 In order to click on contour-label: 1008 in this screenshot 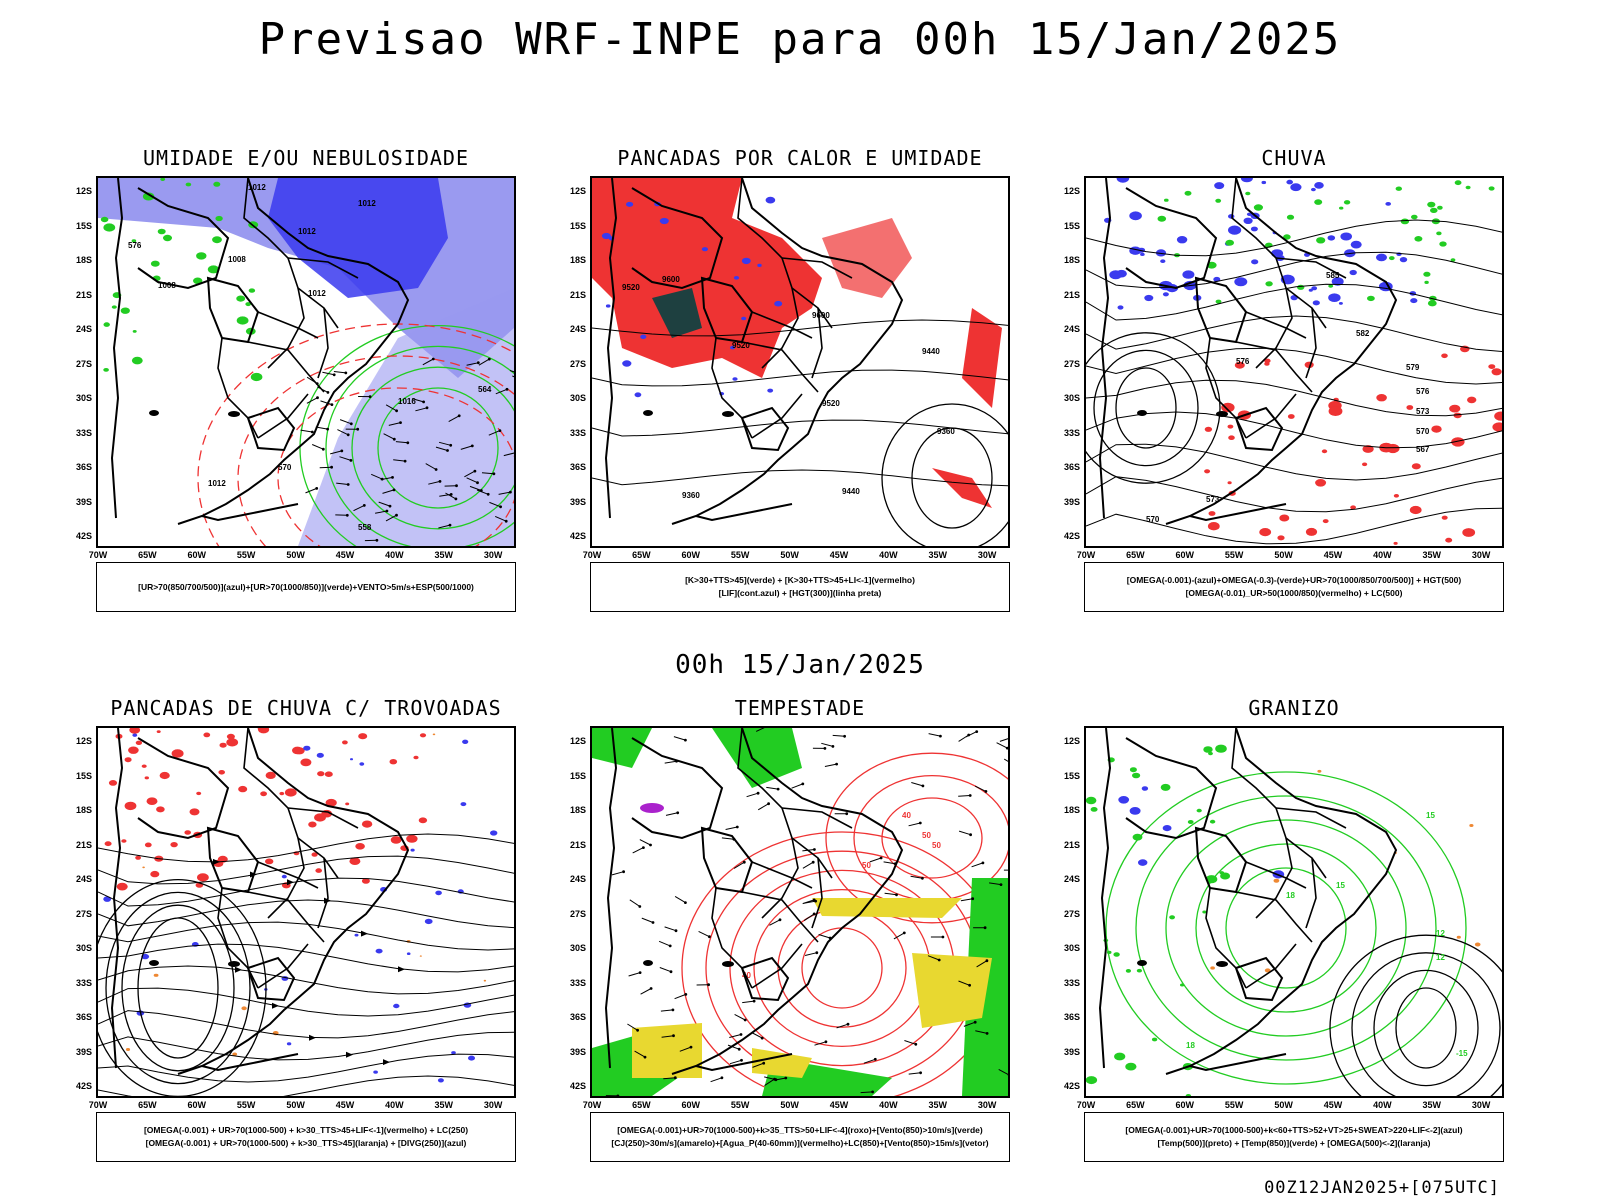, I will do `click(237, 259)`.